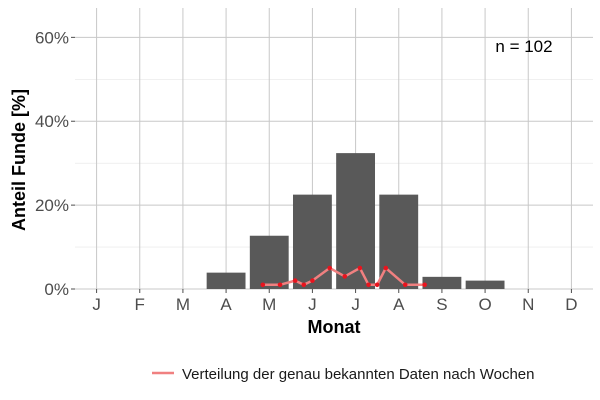 The height and width of the screenshot is (400, 600). I want to click on line-layer, so click(343, 276).